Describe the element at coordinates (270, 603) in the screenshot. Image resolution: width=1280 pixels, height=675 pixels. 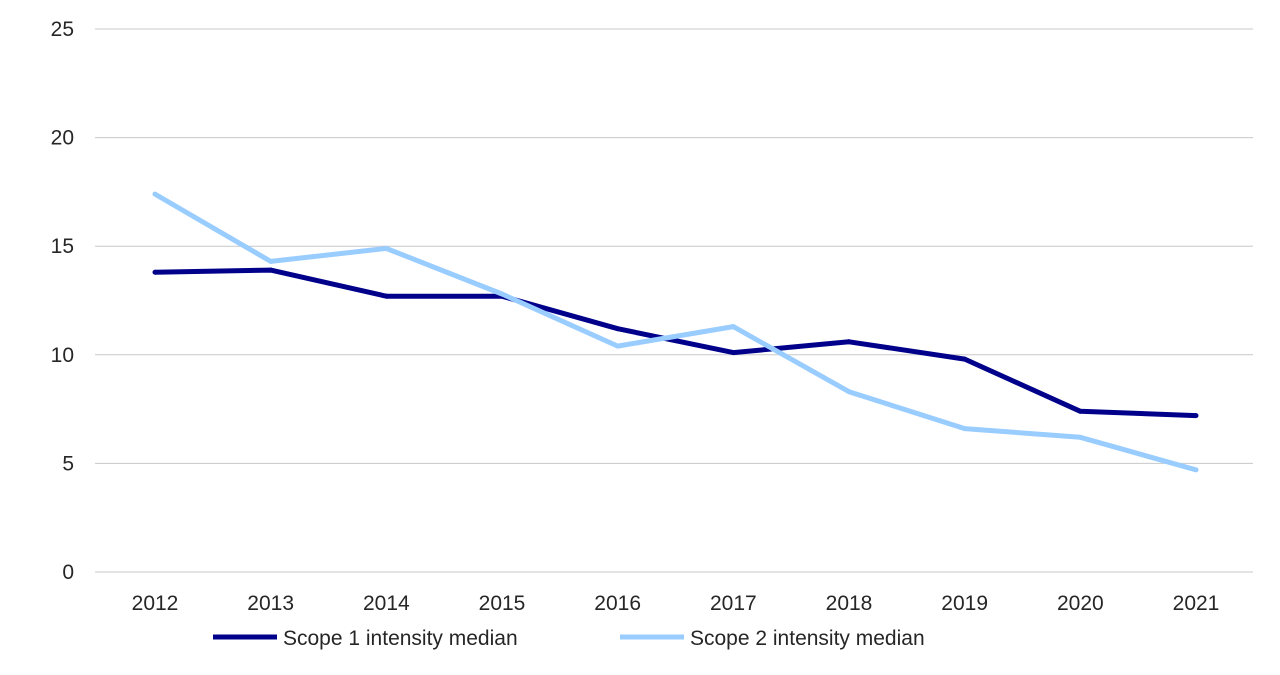
I see `x-tick-label: 2013` at that location.